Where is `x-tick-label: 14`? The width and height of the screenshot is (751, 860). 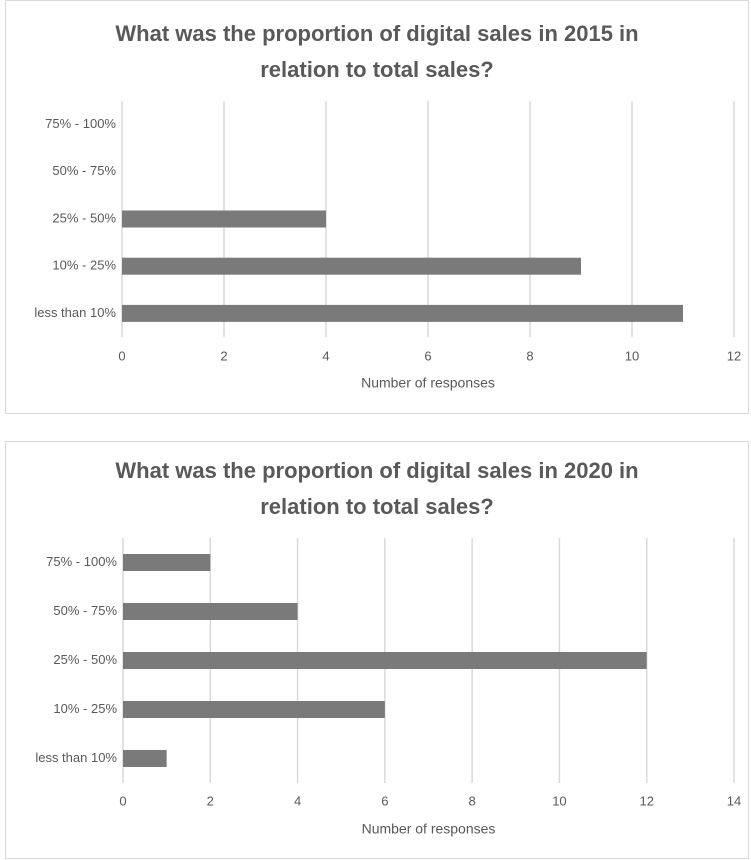
x-tick-label: 14 is located at coordinates (734, 800).